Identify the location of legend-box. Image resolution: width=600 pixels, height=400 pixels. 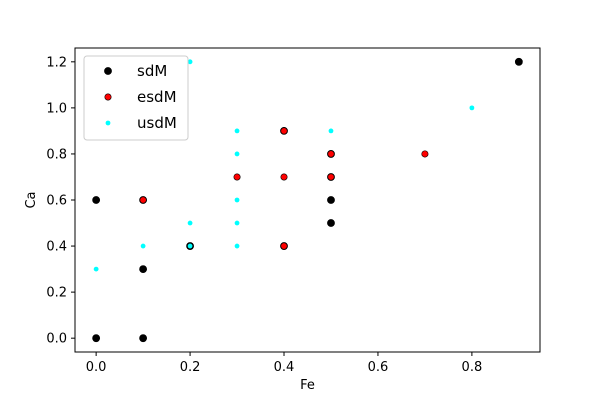
(136, 98).